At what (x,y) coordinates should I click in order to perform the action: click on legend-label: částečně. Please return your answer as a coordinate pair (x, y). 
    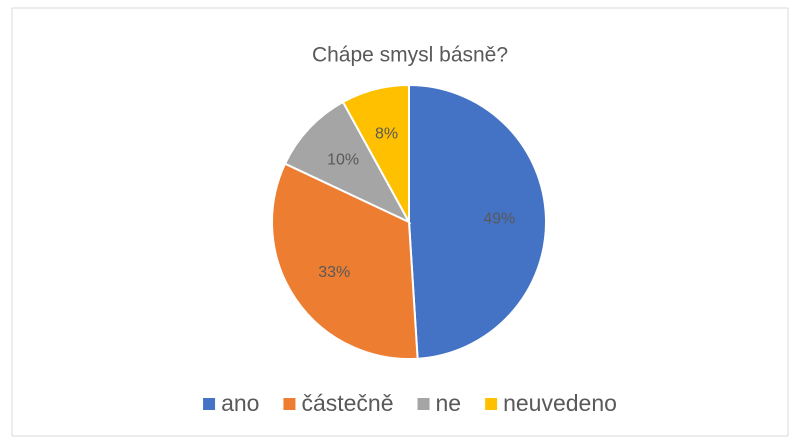
    Looking at the image, I should click on (347, 403).